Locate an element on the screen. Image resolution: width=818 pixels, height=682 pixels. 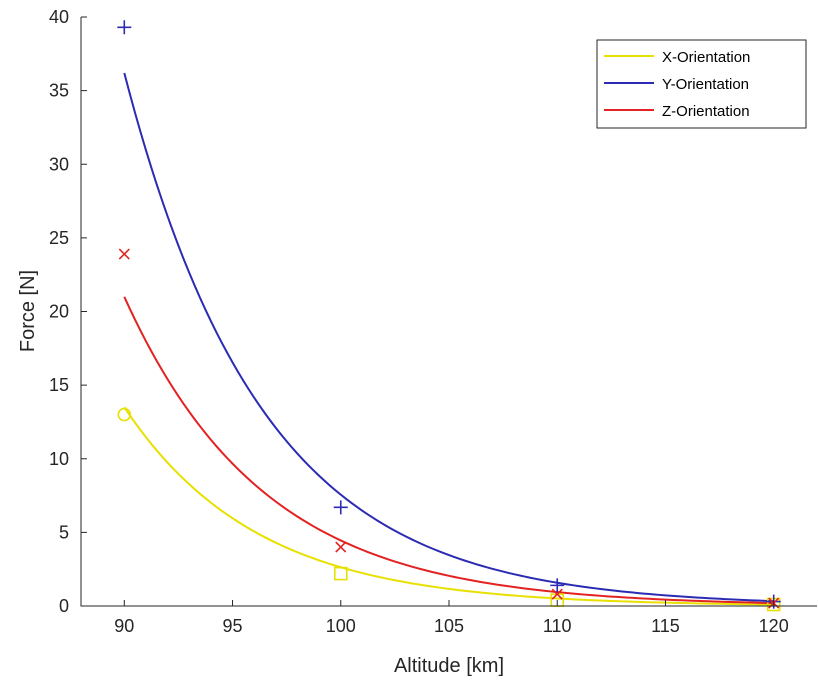
y-tick-label: 15 is located at coordinates (59, 385).